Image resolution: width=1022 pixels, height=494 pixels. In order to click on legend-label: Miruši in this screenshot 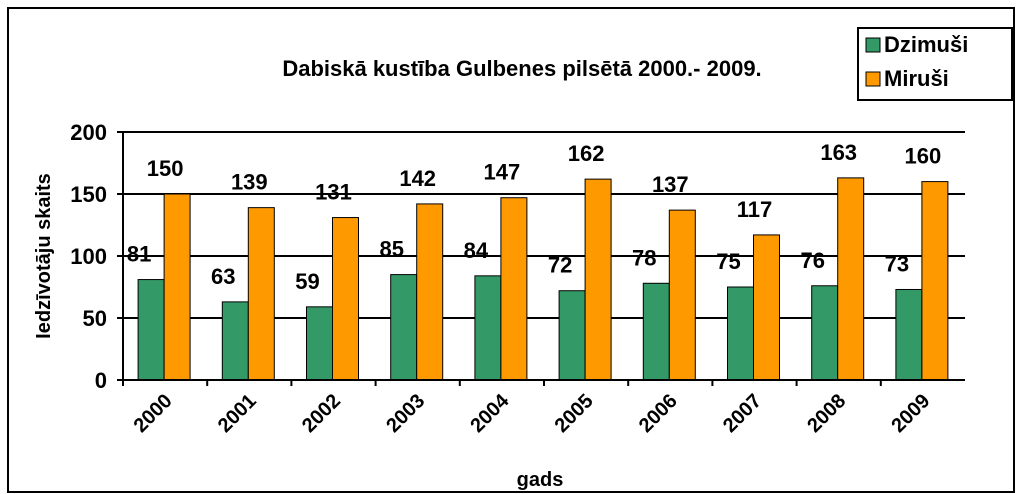, I will do `click(916, 78)`.